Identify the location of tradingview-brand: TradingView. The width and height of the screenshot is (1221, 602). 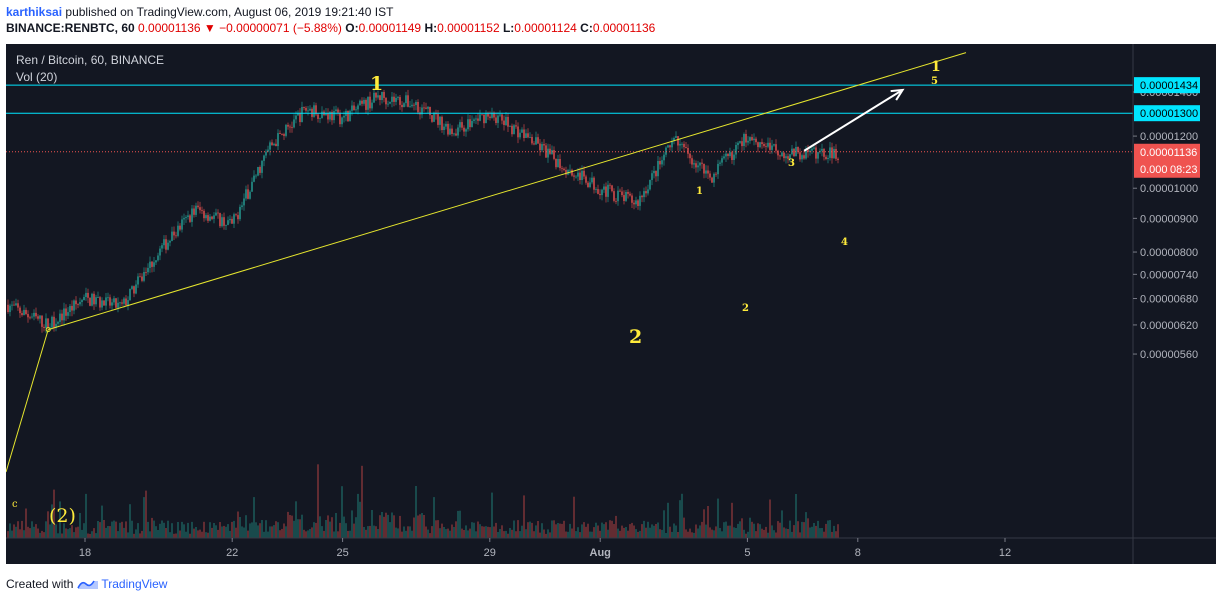
(122, 584).